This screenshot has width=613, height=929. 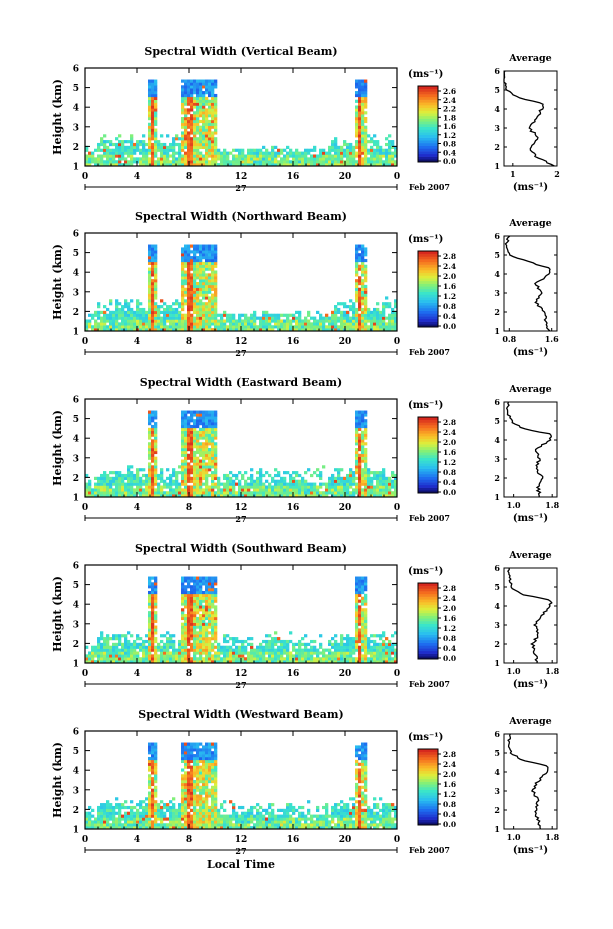 I want to click on colorbar-tick-label: 2.0, so click(x=449, y=442).